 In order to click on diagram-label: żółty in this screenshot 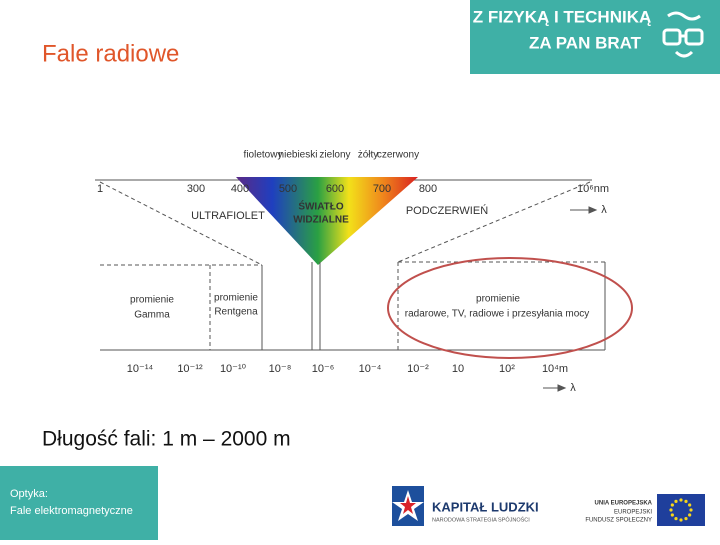, I will do `click(368, 155)`.